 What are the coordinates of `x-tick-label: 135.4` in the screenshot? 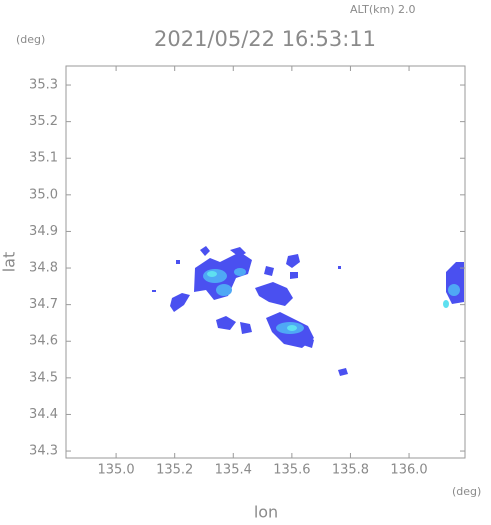 It's located at (233, 470).